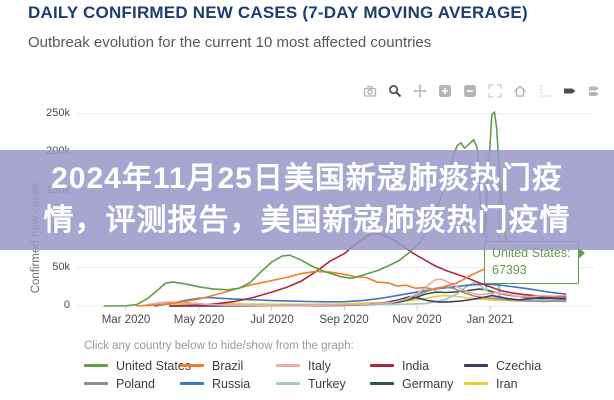  I want to click on legend-item-czechia: Czechia, so click(502, 365).